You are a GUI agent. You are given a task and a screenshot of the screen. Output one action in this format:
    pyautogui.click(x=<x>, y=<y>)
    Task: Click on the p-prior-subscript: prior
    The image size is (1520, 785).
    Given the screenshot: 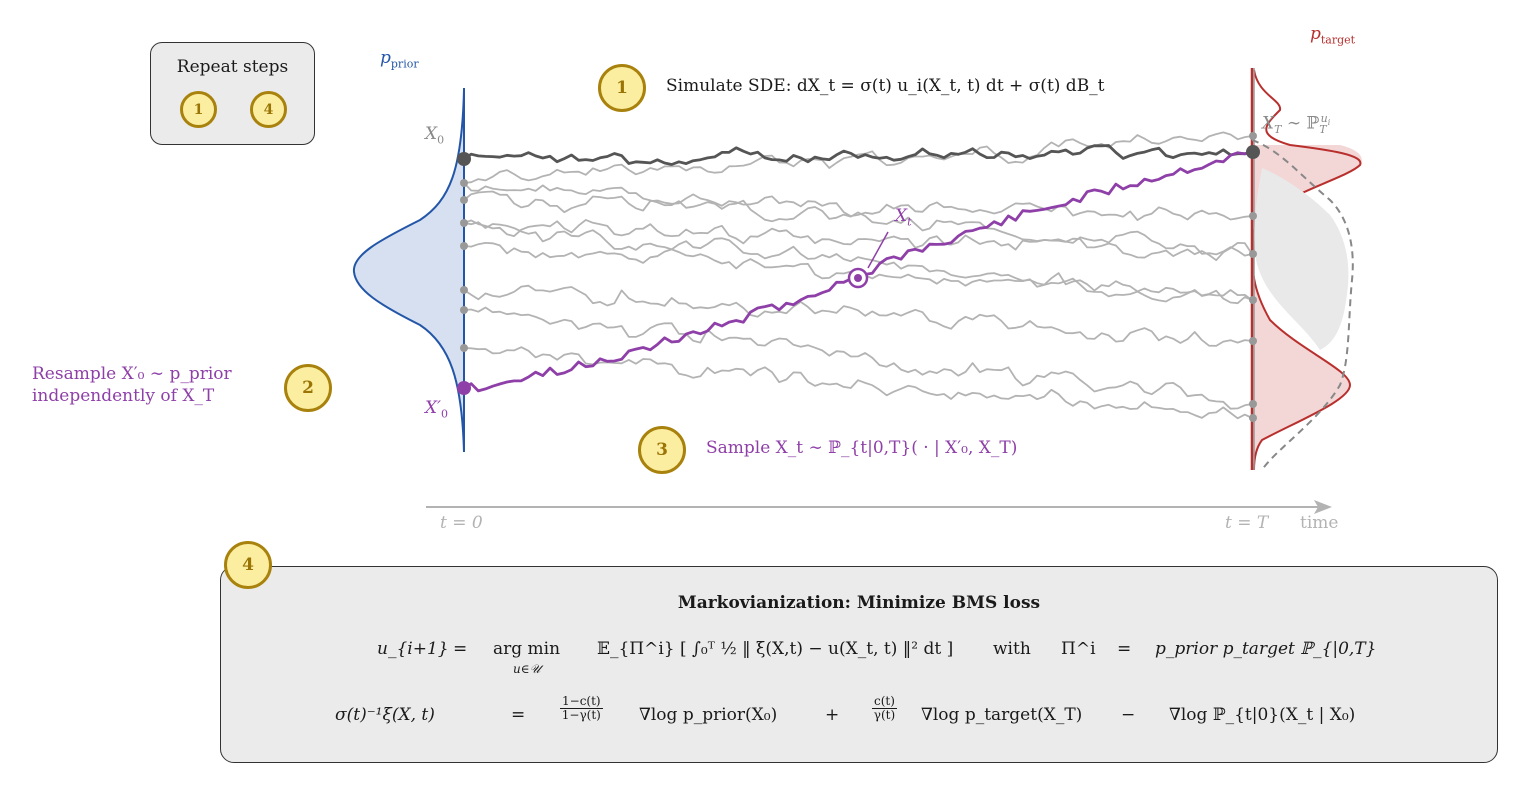 What is the action you would take?
    pyautogui.click(x=404, y=64)
    